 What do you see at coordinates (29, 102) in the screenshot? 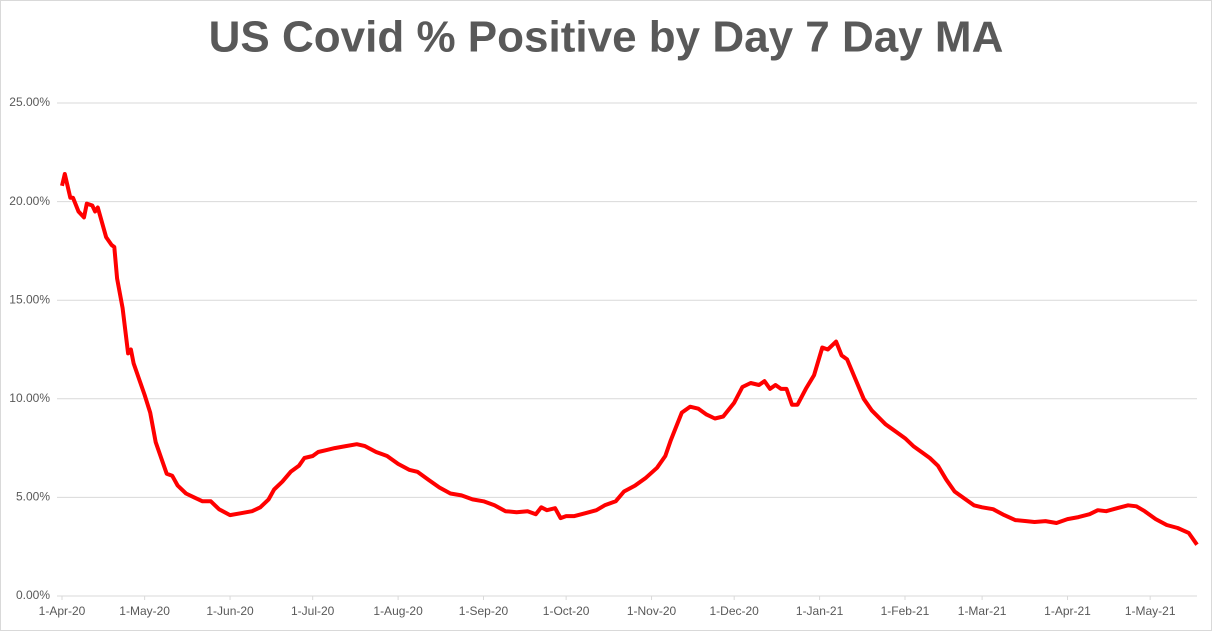
I see `y-tick-label: 25.00%` at bounding box center [29, 102].